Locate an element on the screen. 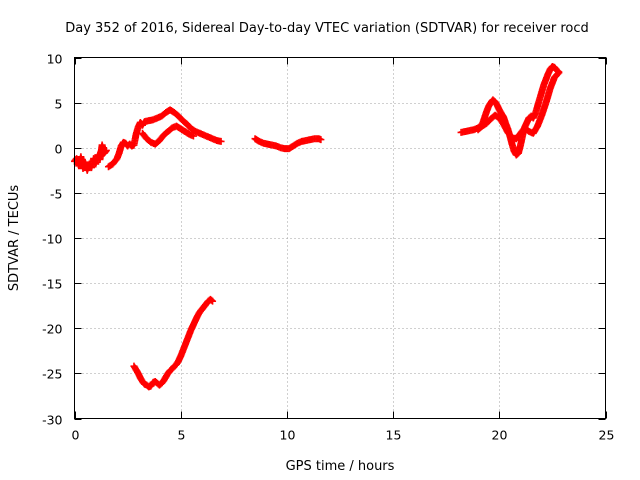 This screenshot has width=640, height=480. y-tick-label: -20 is located at coordinates (52, 329).